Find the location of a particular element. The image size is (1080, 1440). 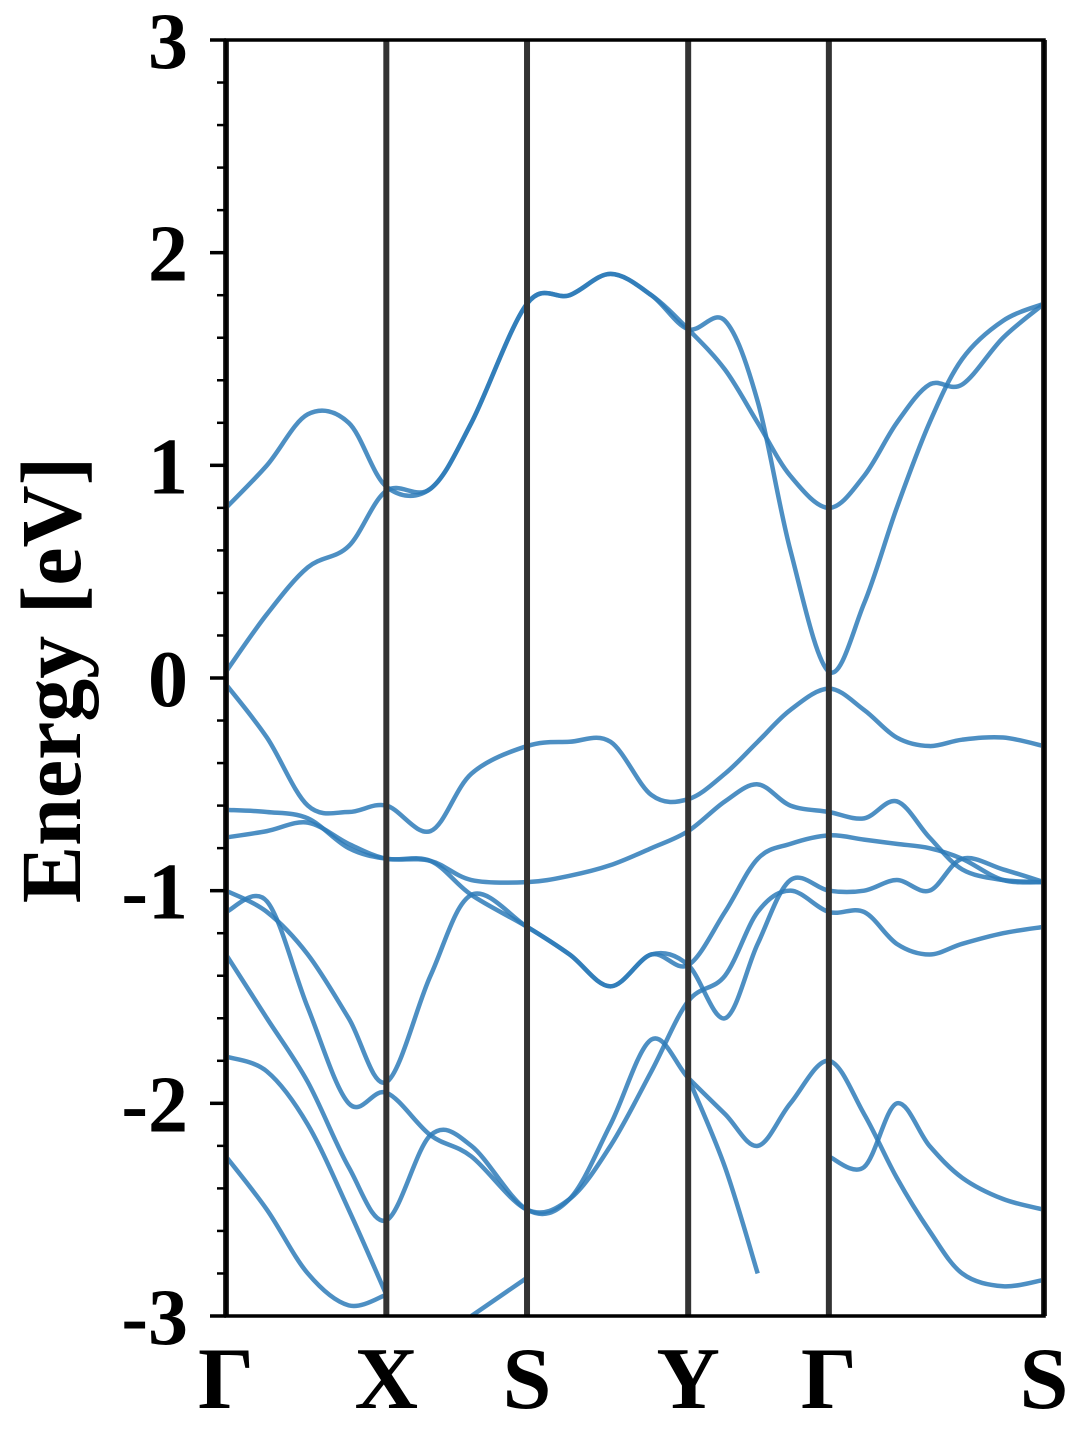

x-tick-label: Y is located at coordinates (688, 1379).